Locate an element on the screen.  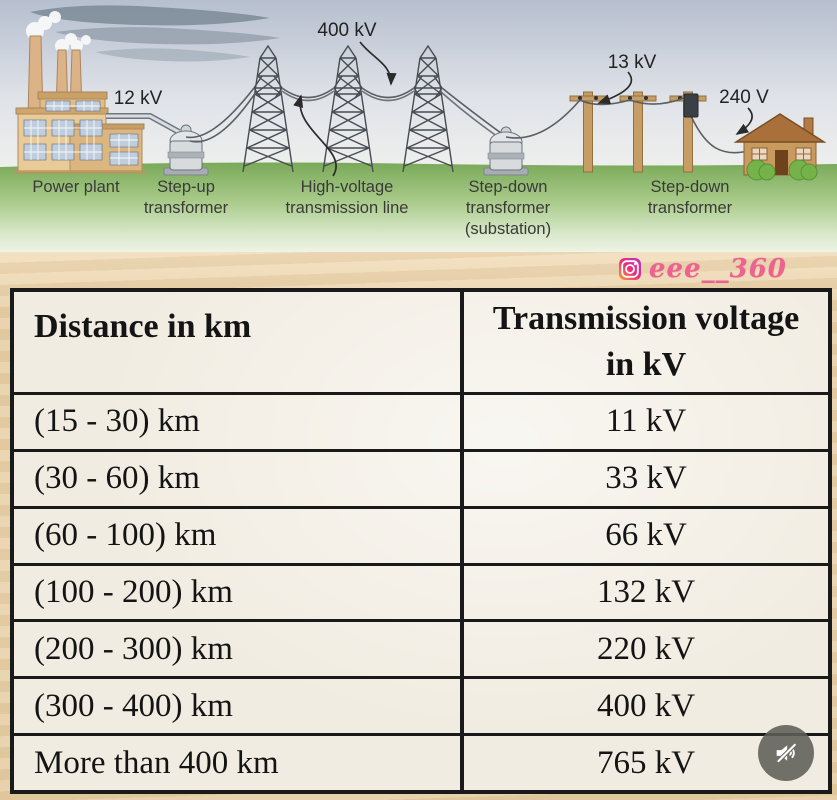
table-row-distance: (60 - 100) km is located at coordinates (239, 534).